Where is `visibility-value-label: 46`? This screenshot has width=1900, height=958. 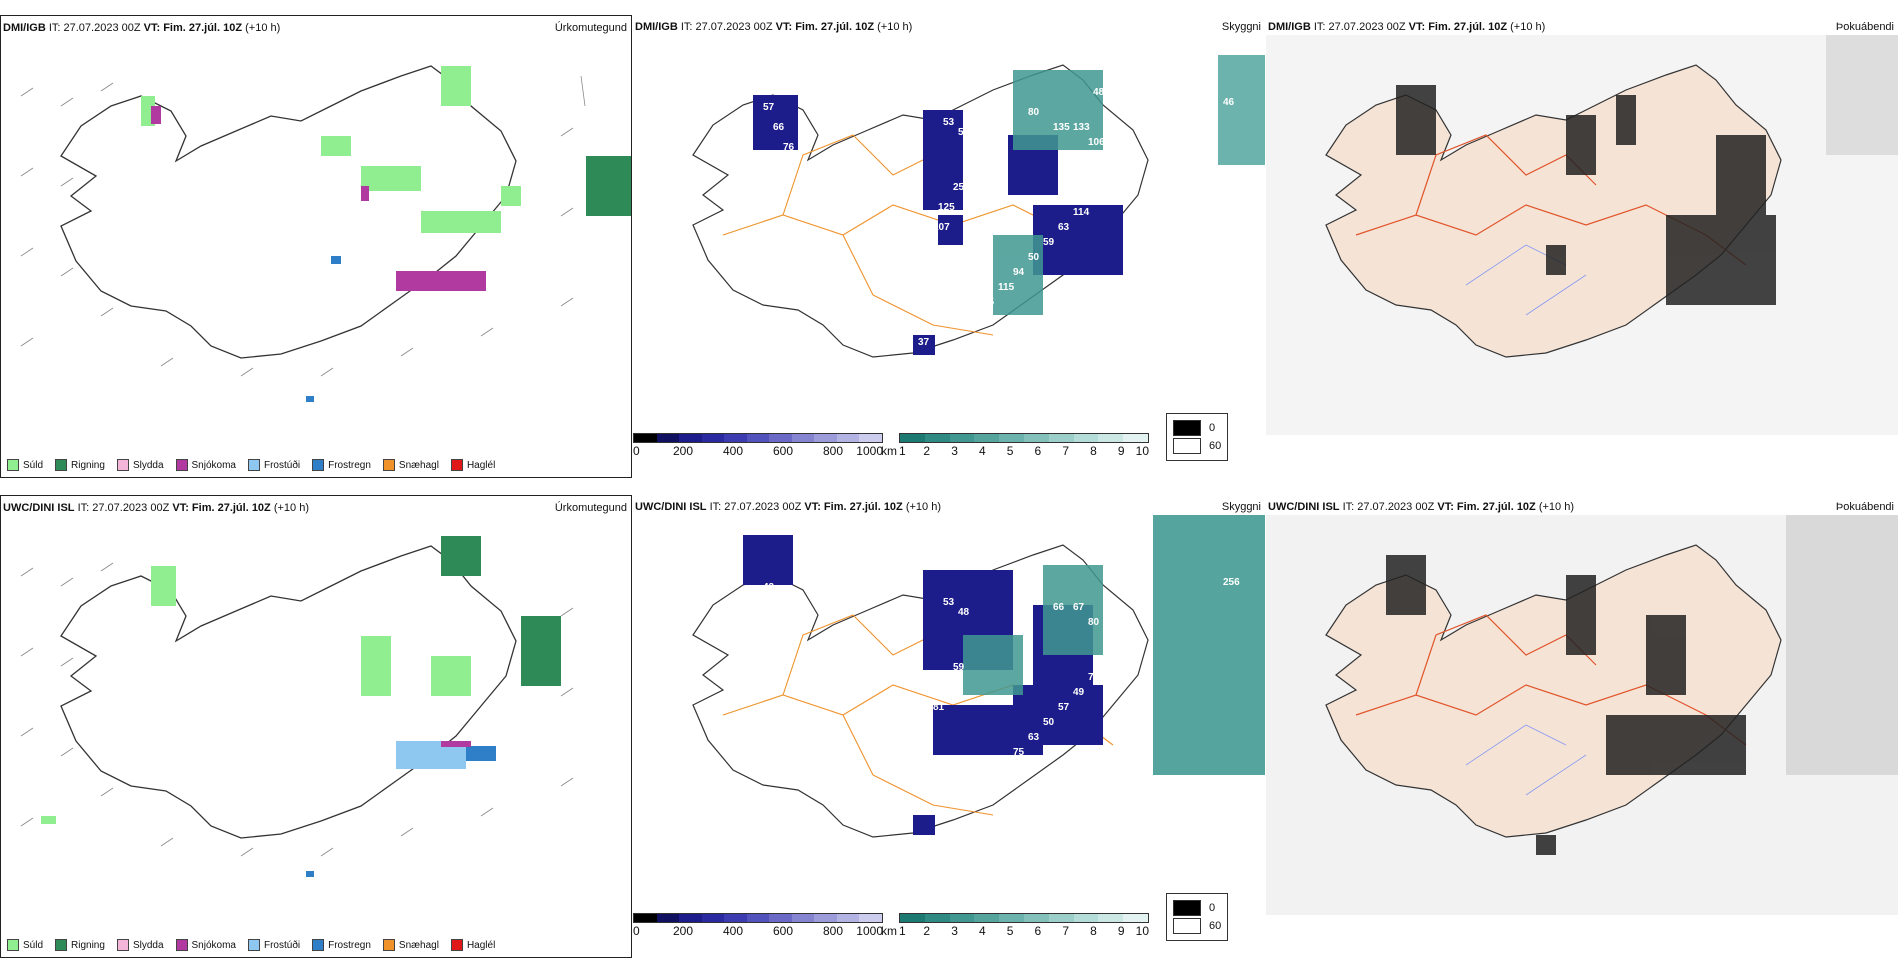 visibility-value-label: 46 is located at coordinates (1229, 102).